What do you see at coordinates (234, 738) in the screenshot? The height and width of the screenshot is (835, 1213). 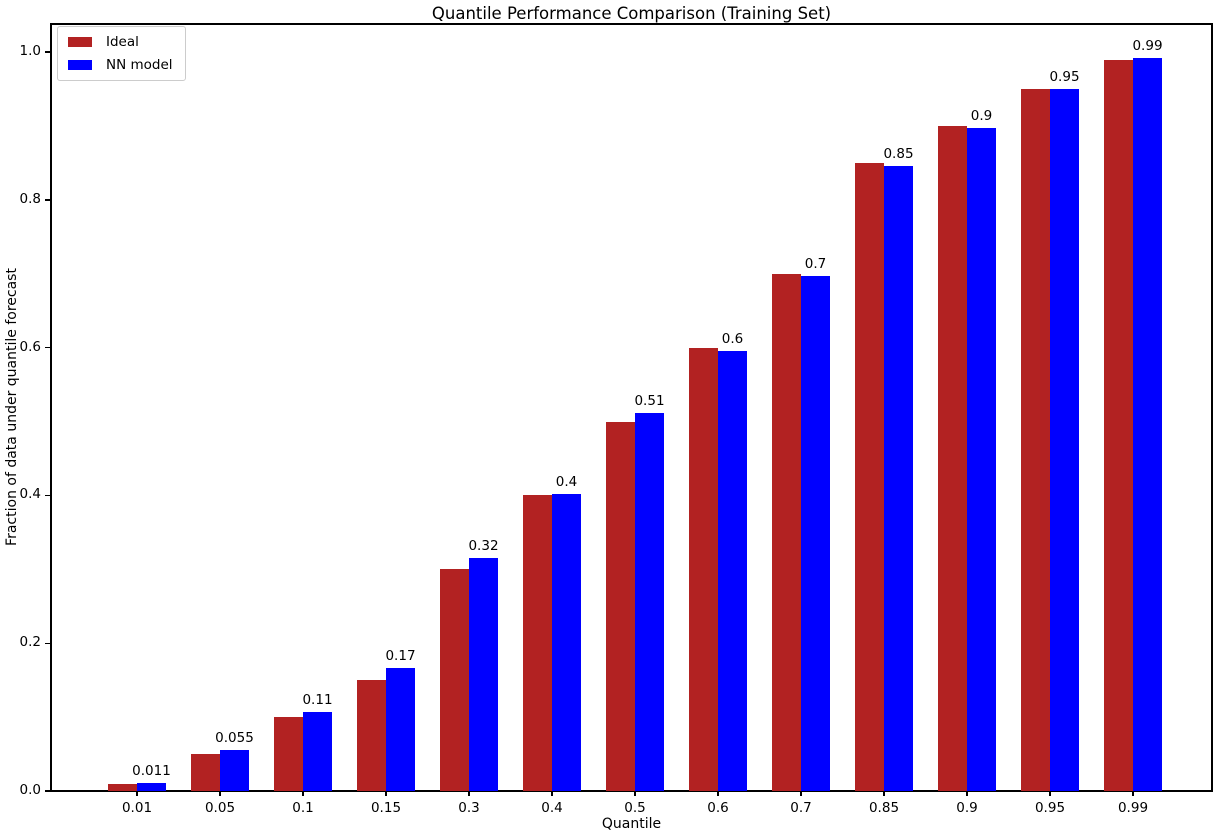 I see `bar-value-label: 0.055` at bounding box center [234, 738].